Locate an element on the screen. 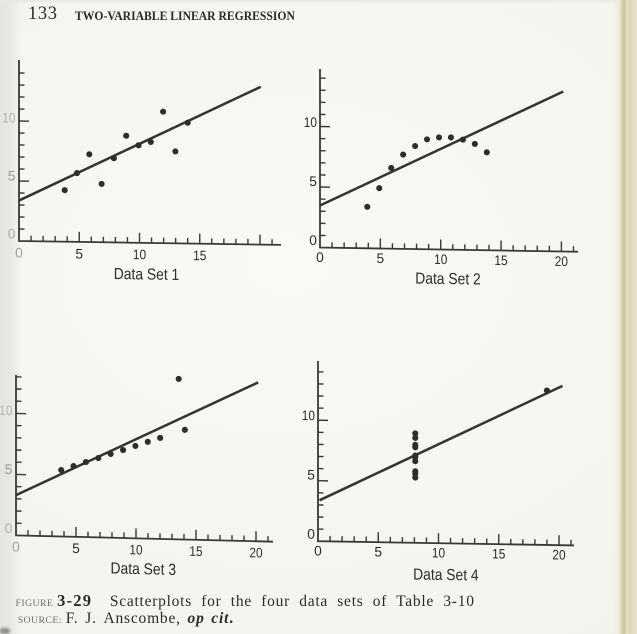 The image size is (637, 634). svg-text: Data Set 4 is located at coordinates (446, 575).